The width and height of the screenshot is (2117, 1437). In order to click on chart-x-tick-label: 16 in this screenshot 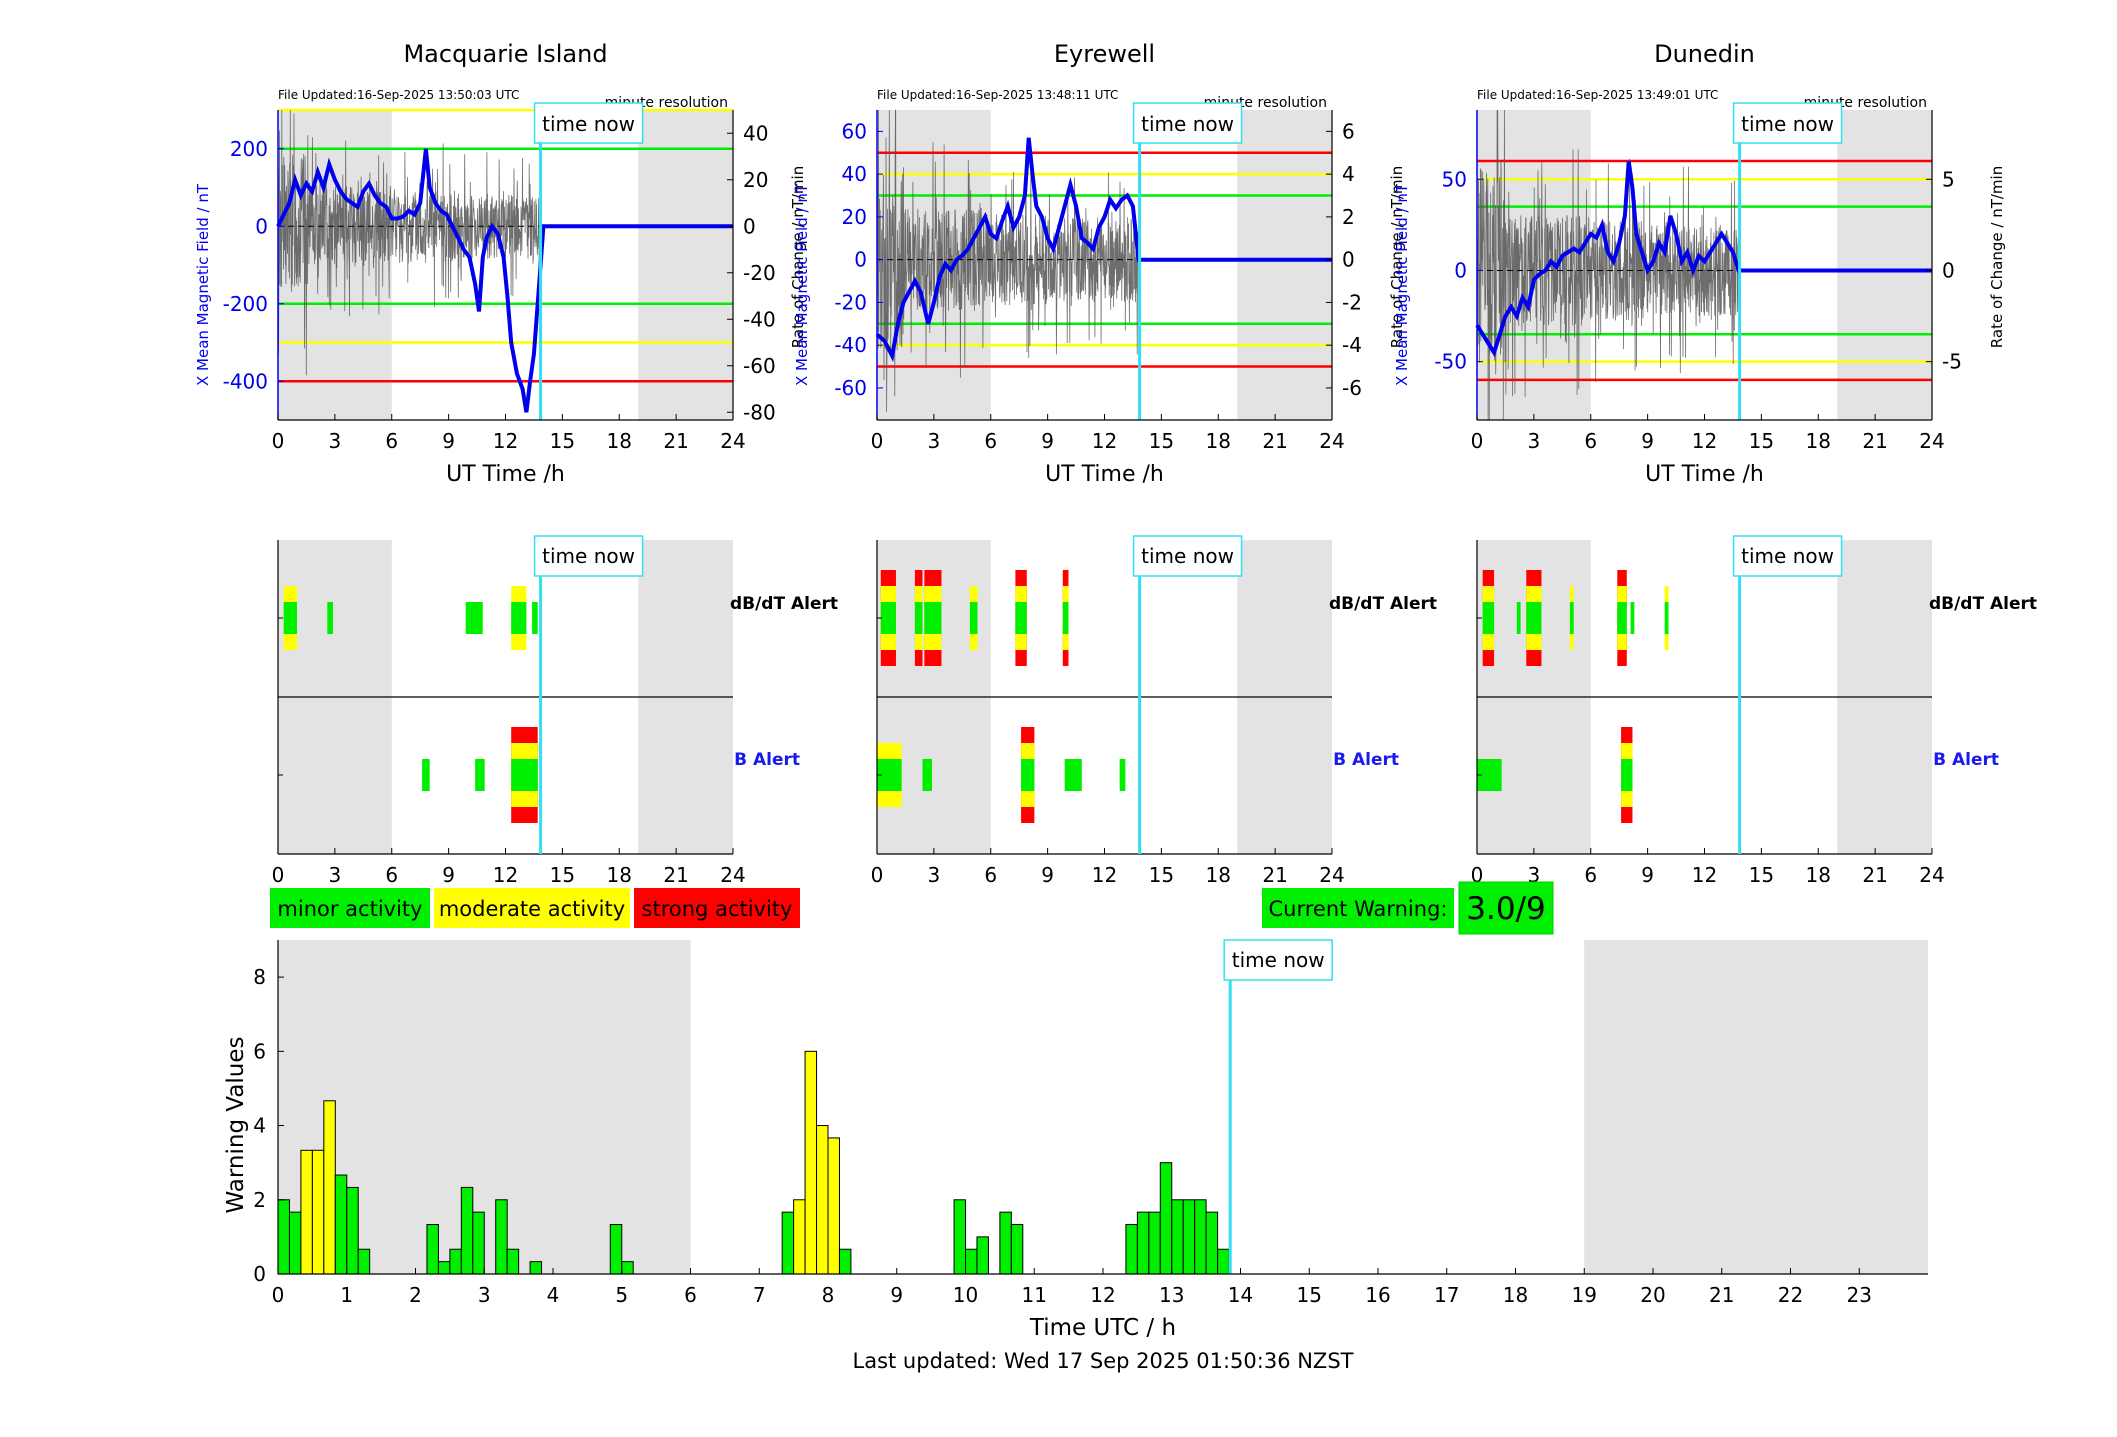, I will do `click(1377, 1295)`.